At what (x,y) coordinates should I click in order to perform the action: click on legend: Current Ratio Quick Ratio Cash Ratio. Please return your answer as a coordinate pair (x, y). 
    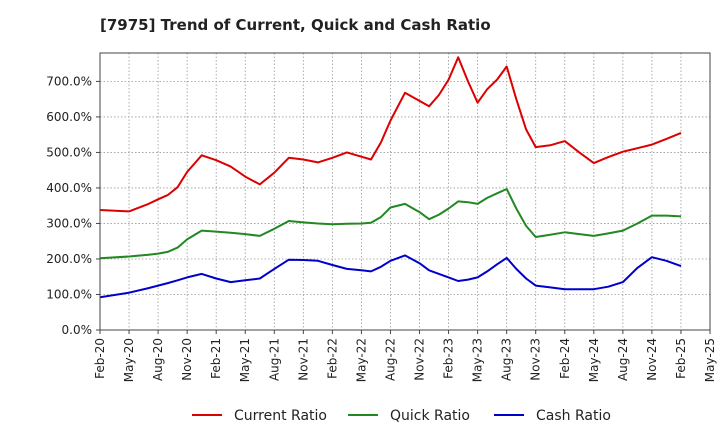
    Looking at the image, I should click on (401, 416).